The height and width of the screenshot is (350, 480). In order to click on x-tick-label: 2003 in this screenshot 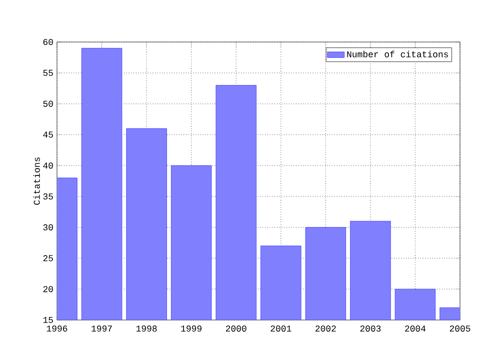, I will do `click(370, 329)`.